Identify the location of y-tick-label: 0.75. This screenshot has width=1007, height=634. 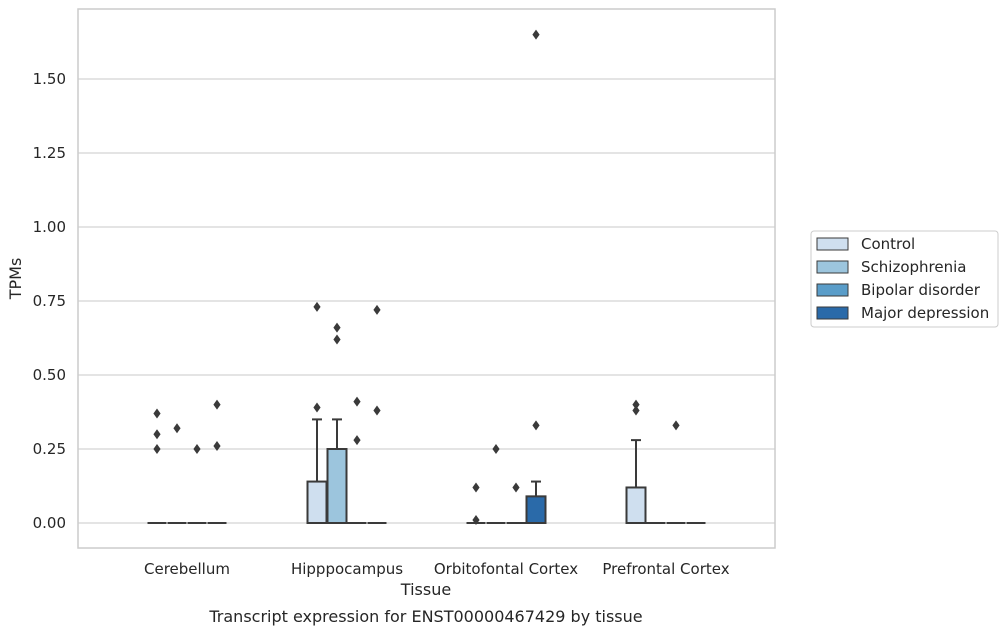
(49, 301).